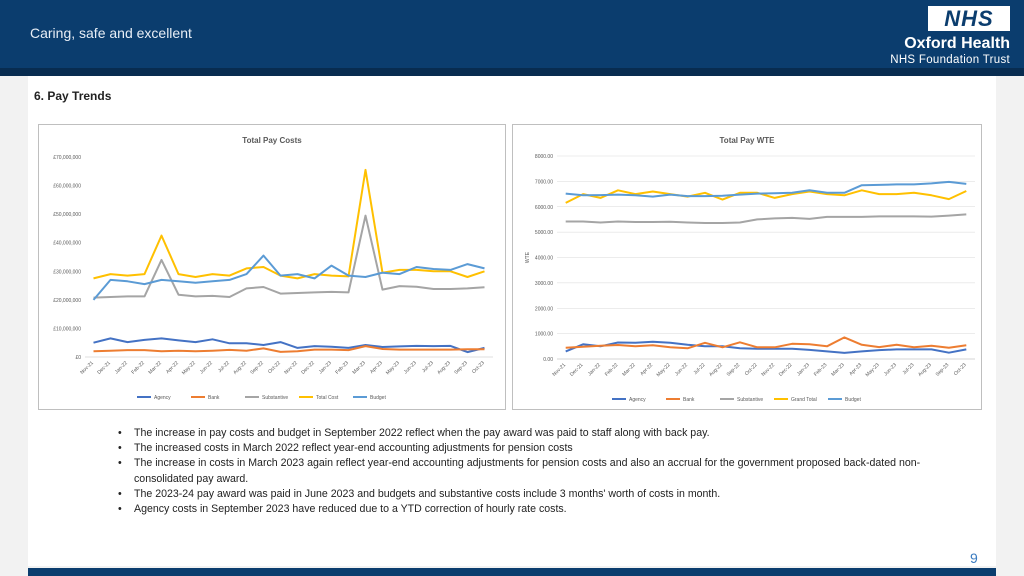 The image size is (1024, 576). I want to click on series-line-grand-total, so click(766, 196).